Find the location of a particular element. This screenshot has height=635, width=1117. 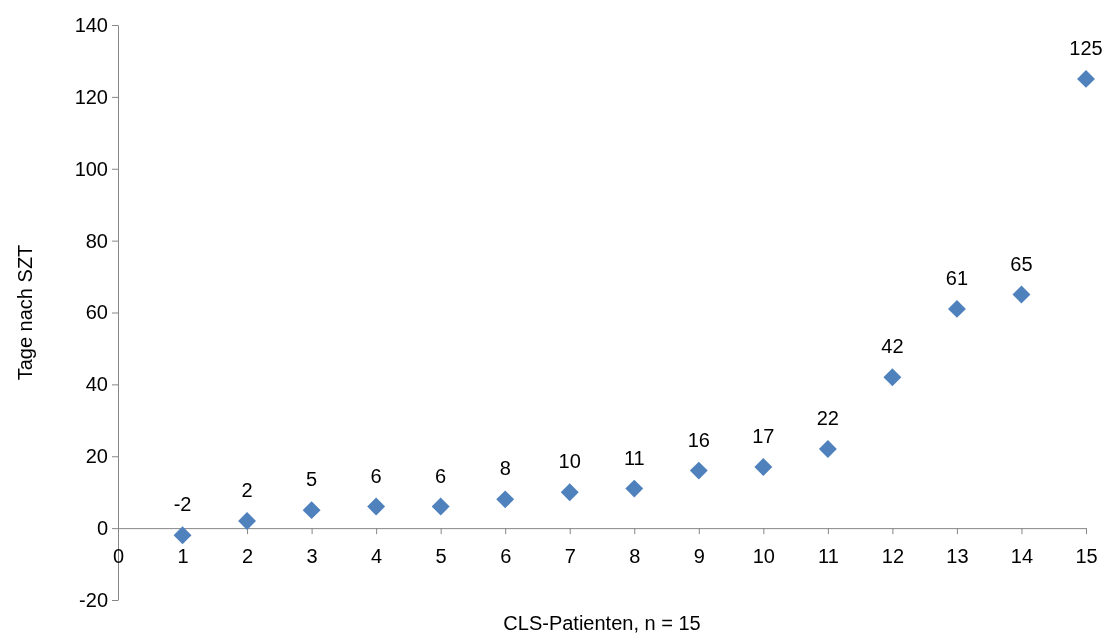

x-tick-label: 13 is located at coordinates (957, 556).